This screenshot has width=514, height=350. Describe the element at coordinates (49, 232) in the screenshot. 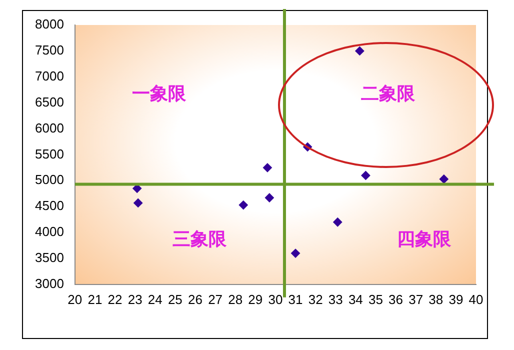

I see `y-tick-label: 4000` at that location.